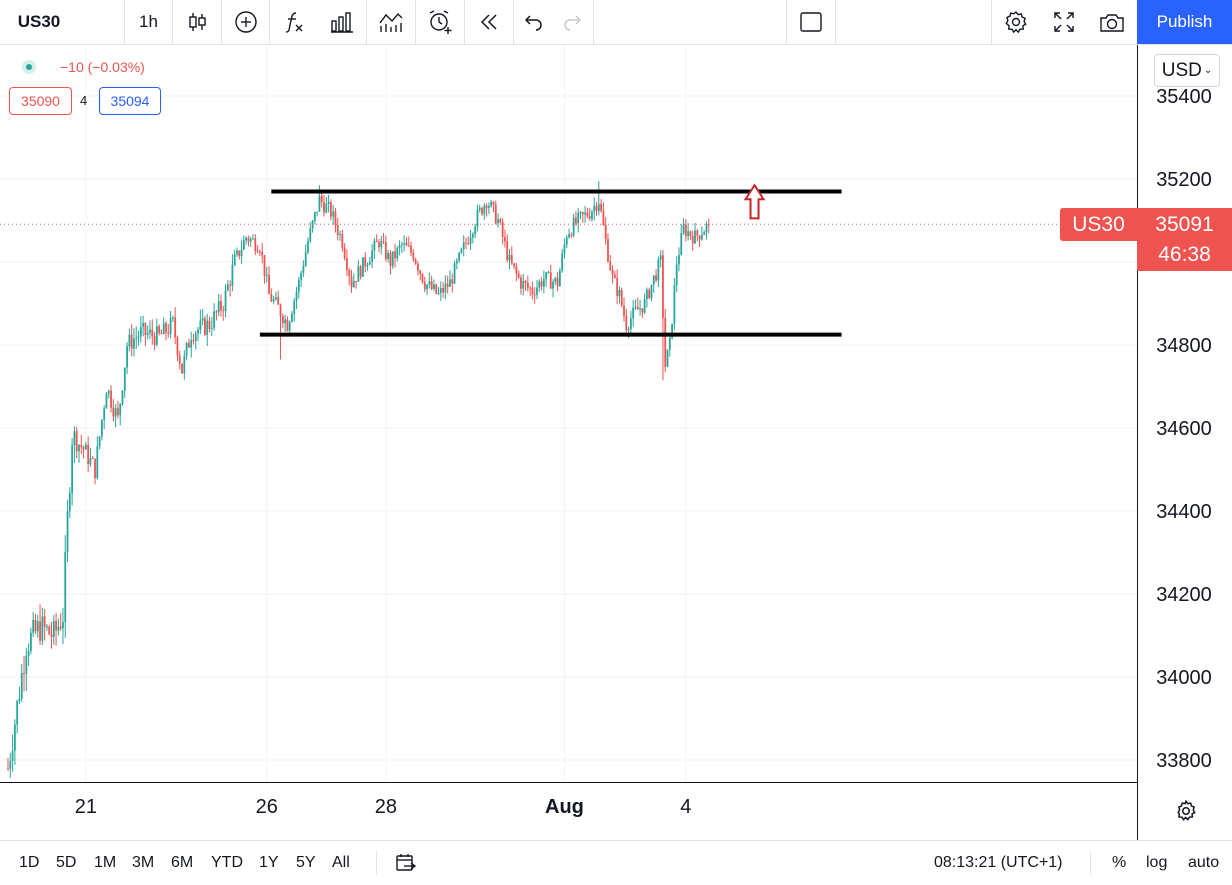 This screenshot has height=885, width=1232. I want to click on replay-icon, so click(489, 22).